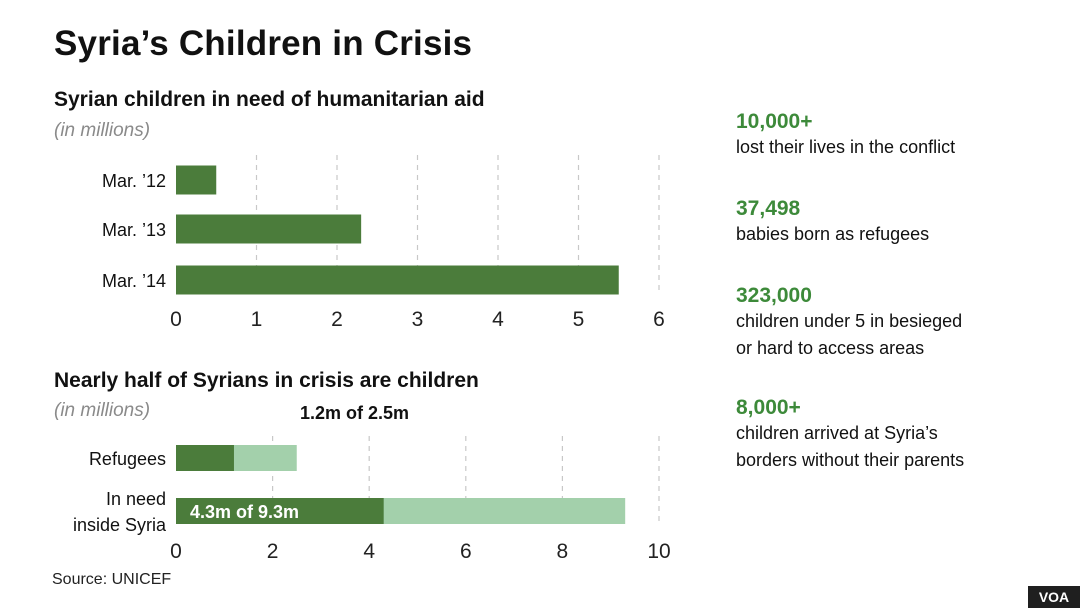 The width and height of the screenshot is (1080, 608). Describe the element at coordinates (1054, 597) in the screenshot. I see `voa-logo: VOA` at that location.